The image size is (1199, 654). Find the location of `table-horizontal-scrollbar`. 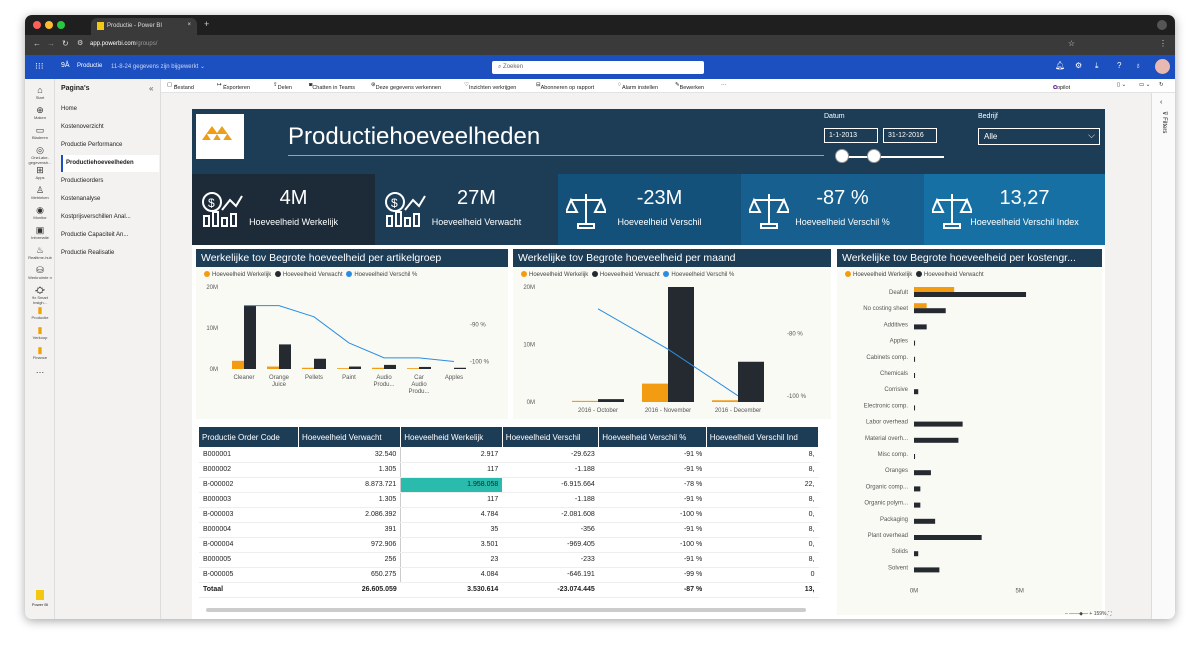

table-horizontal-scrollbar is located at coordinates (506, 610).